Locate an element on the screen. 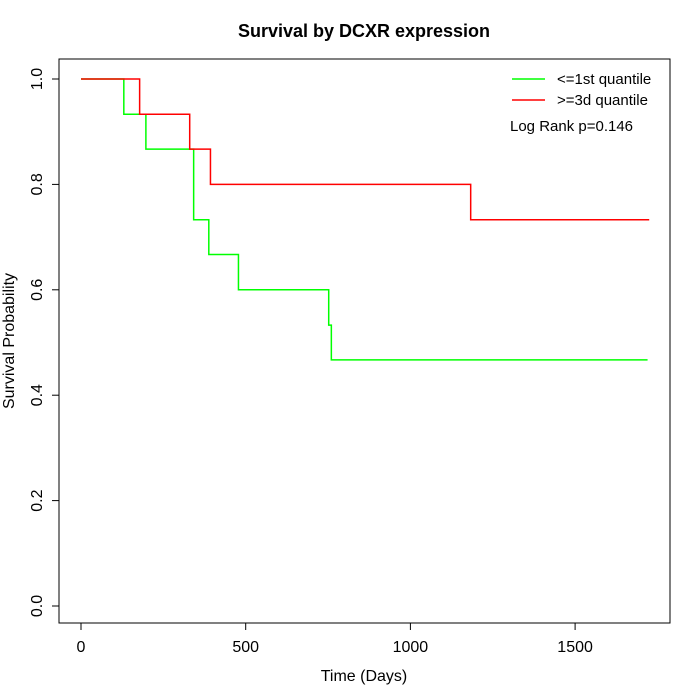  x-tick-label: 0 is located at coordinates (81, 647).